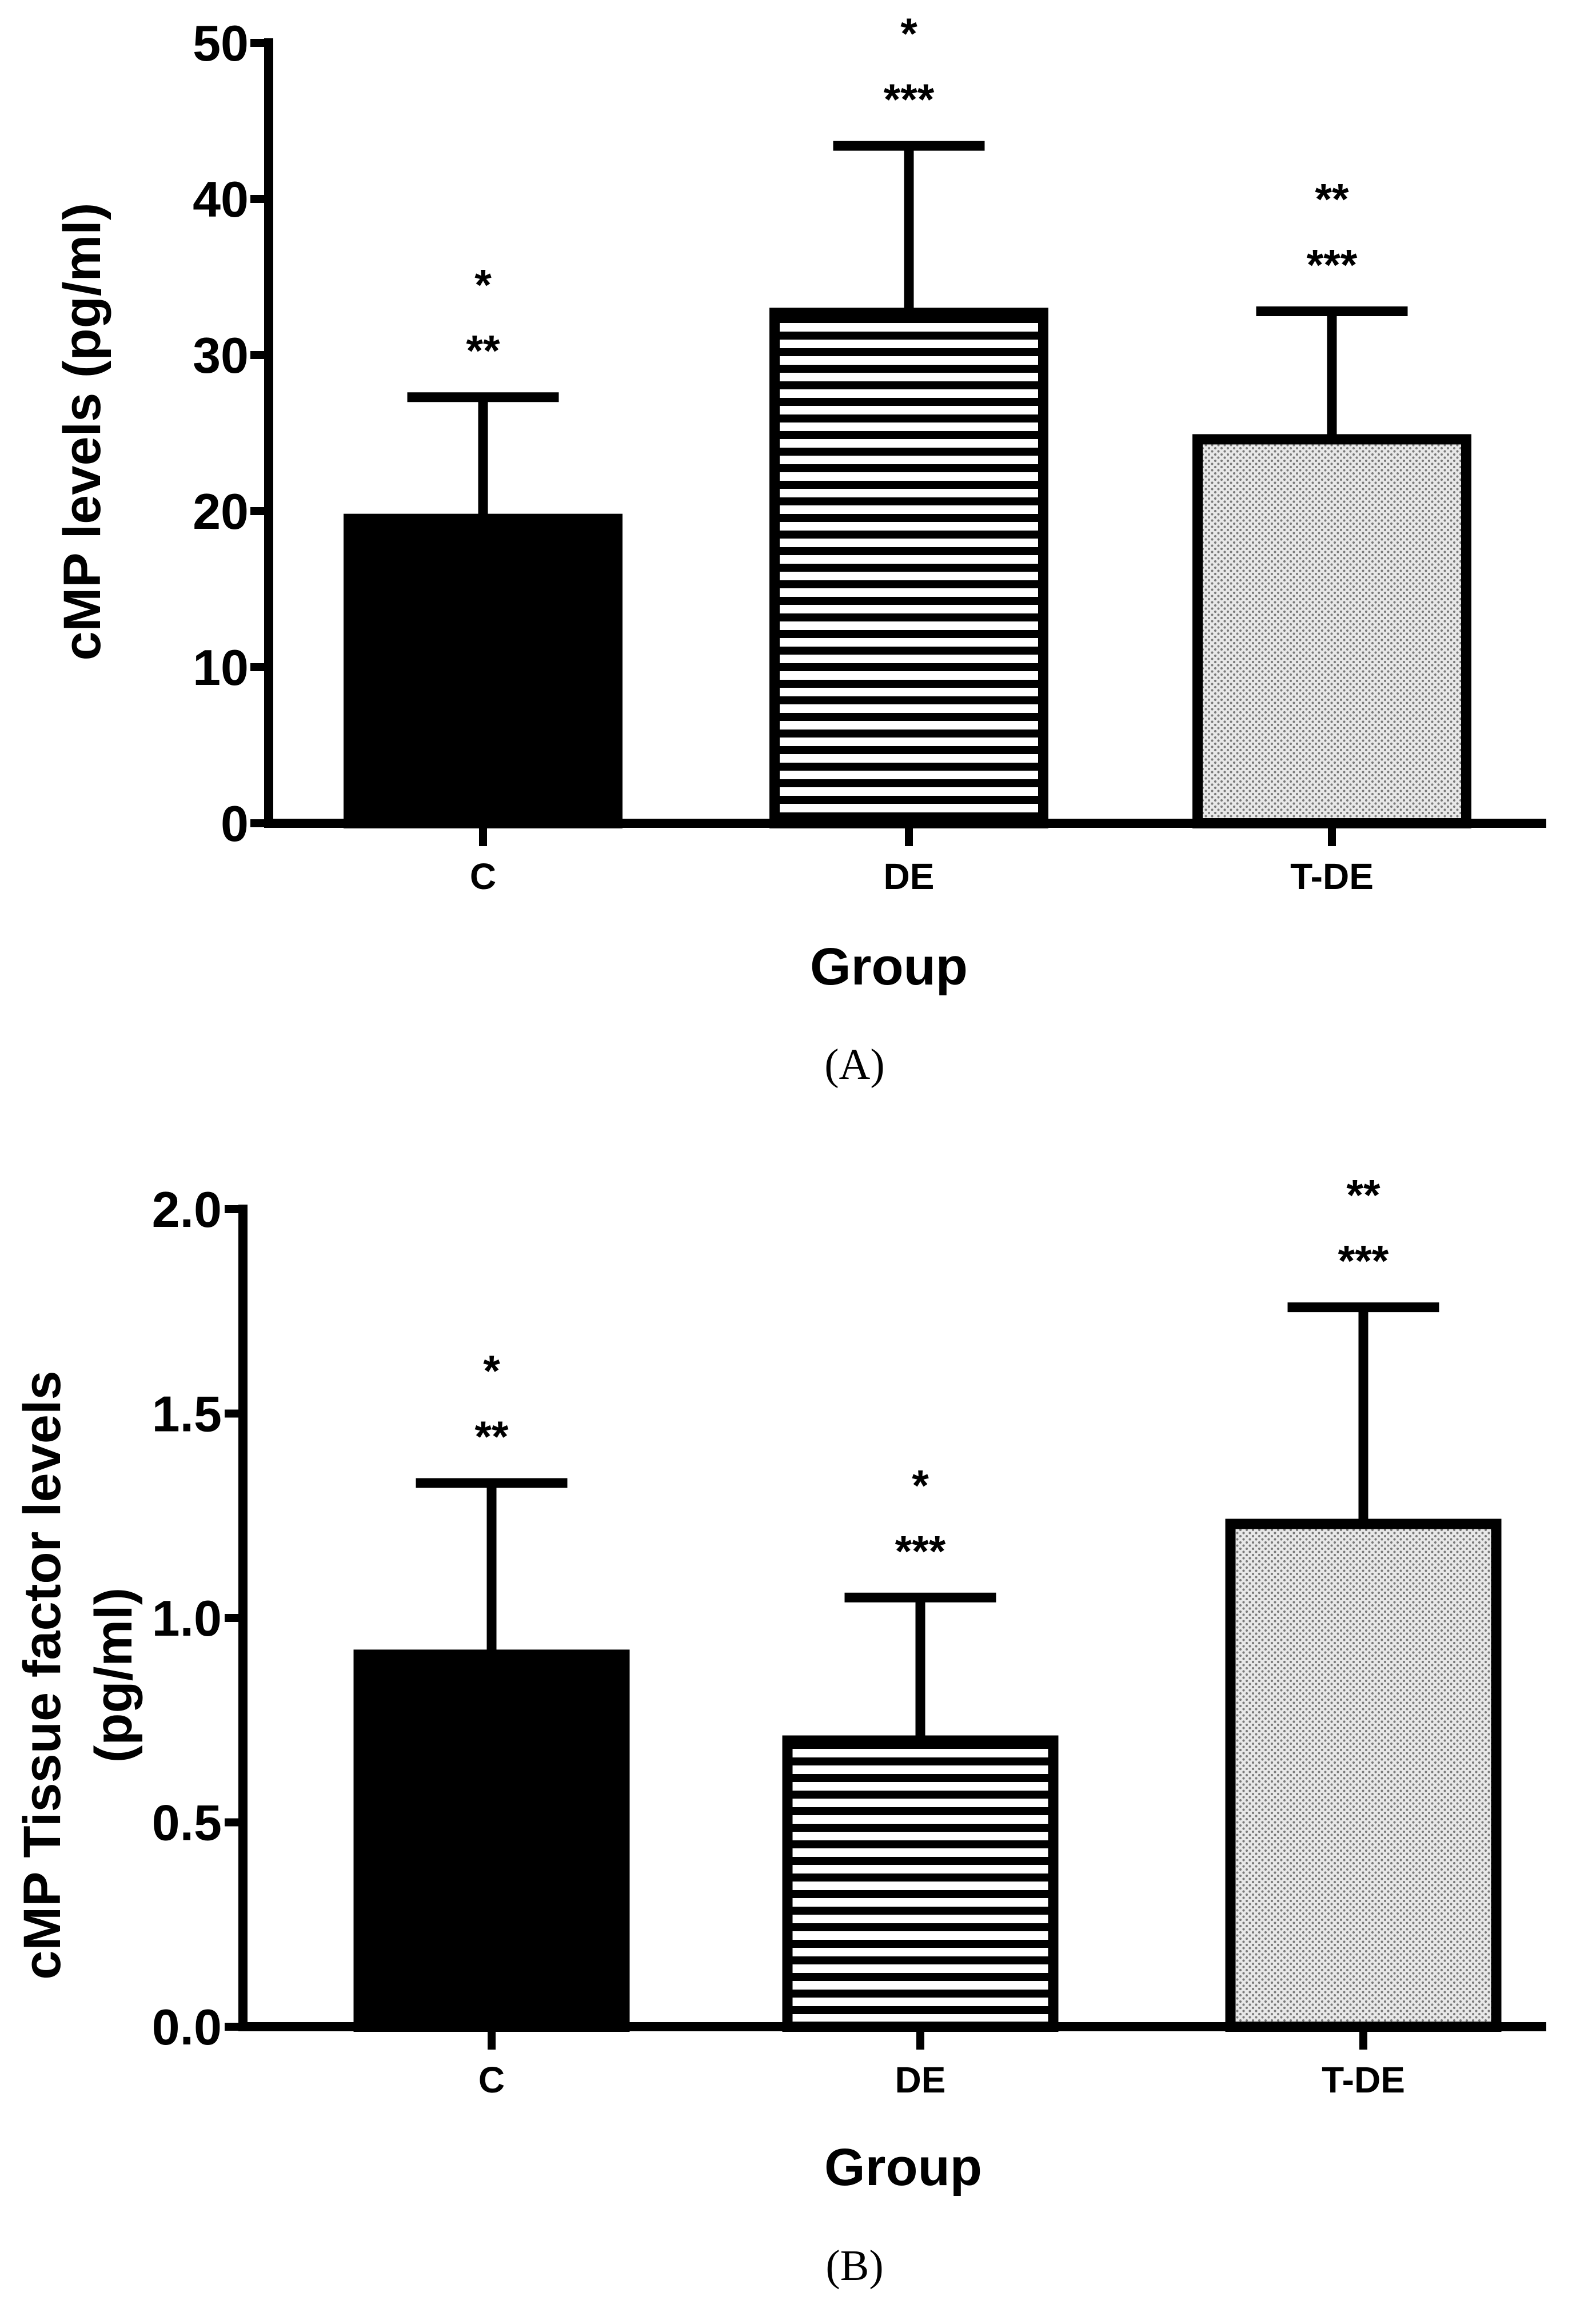 Image resolution: width=1596 pixels, height=2304 pixels. I want to click on panel-a-y-tick-label: 40, so click(221, 199).